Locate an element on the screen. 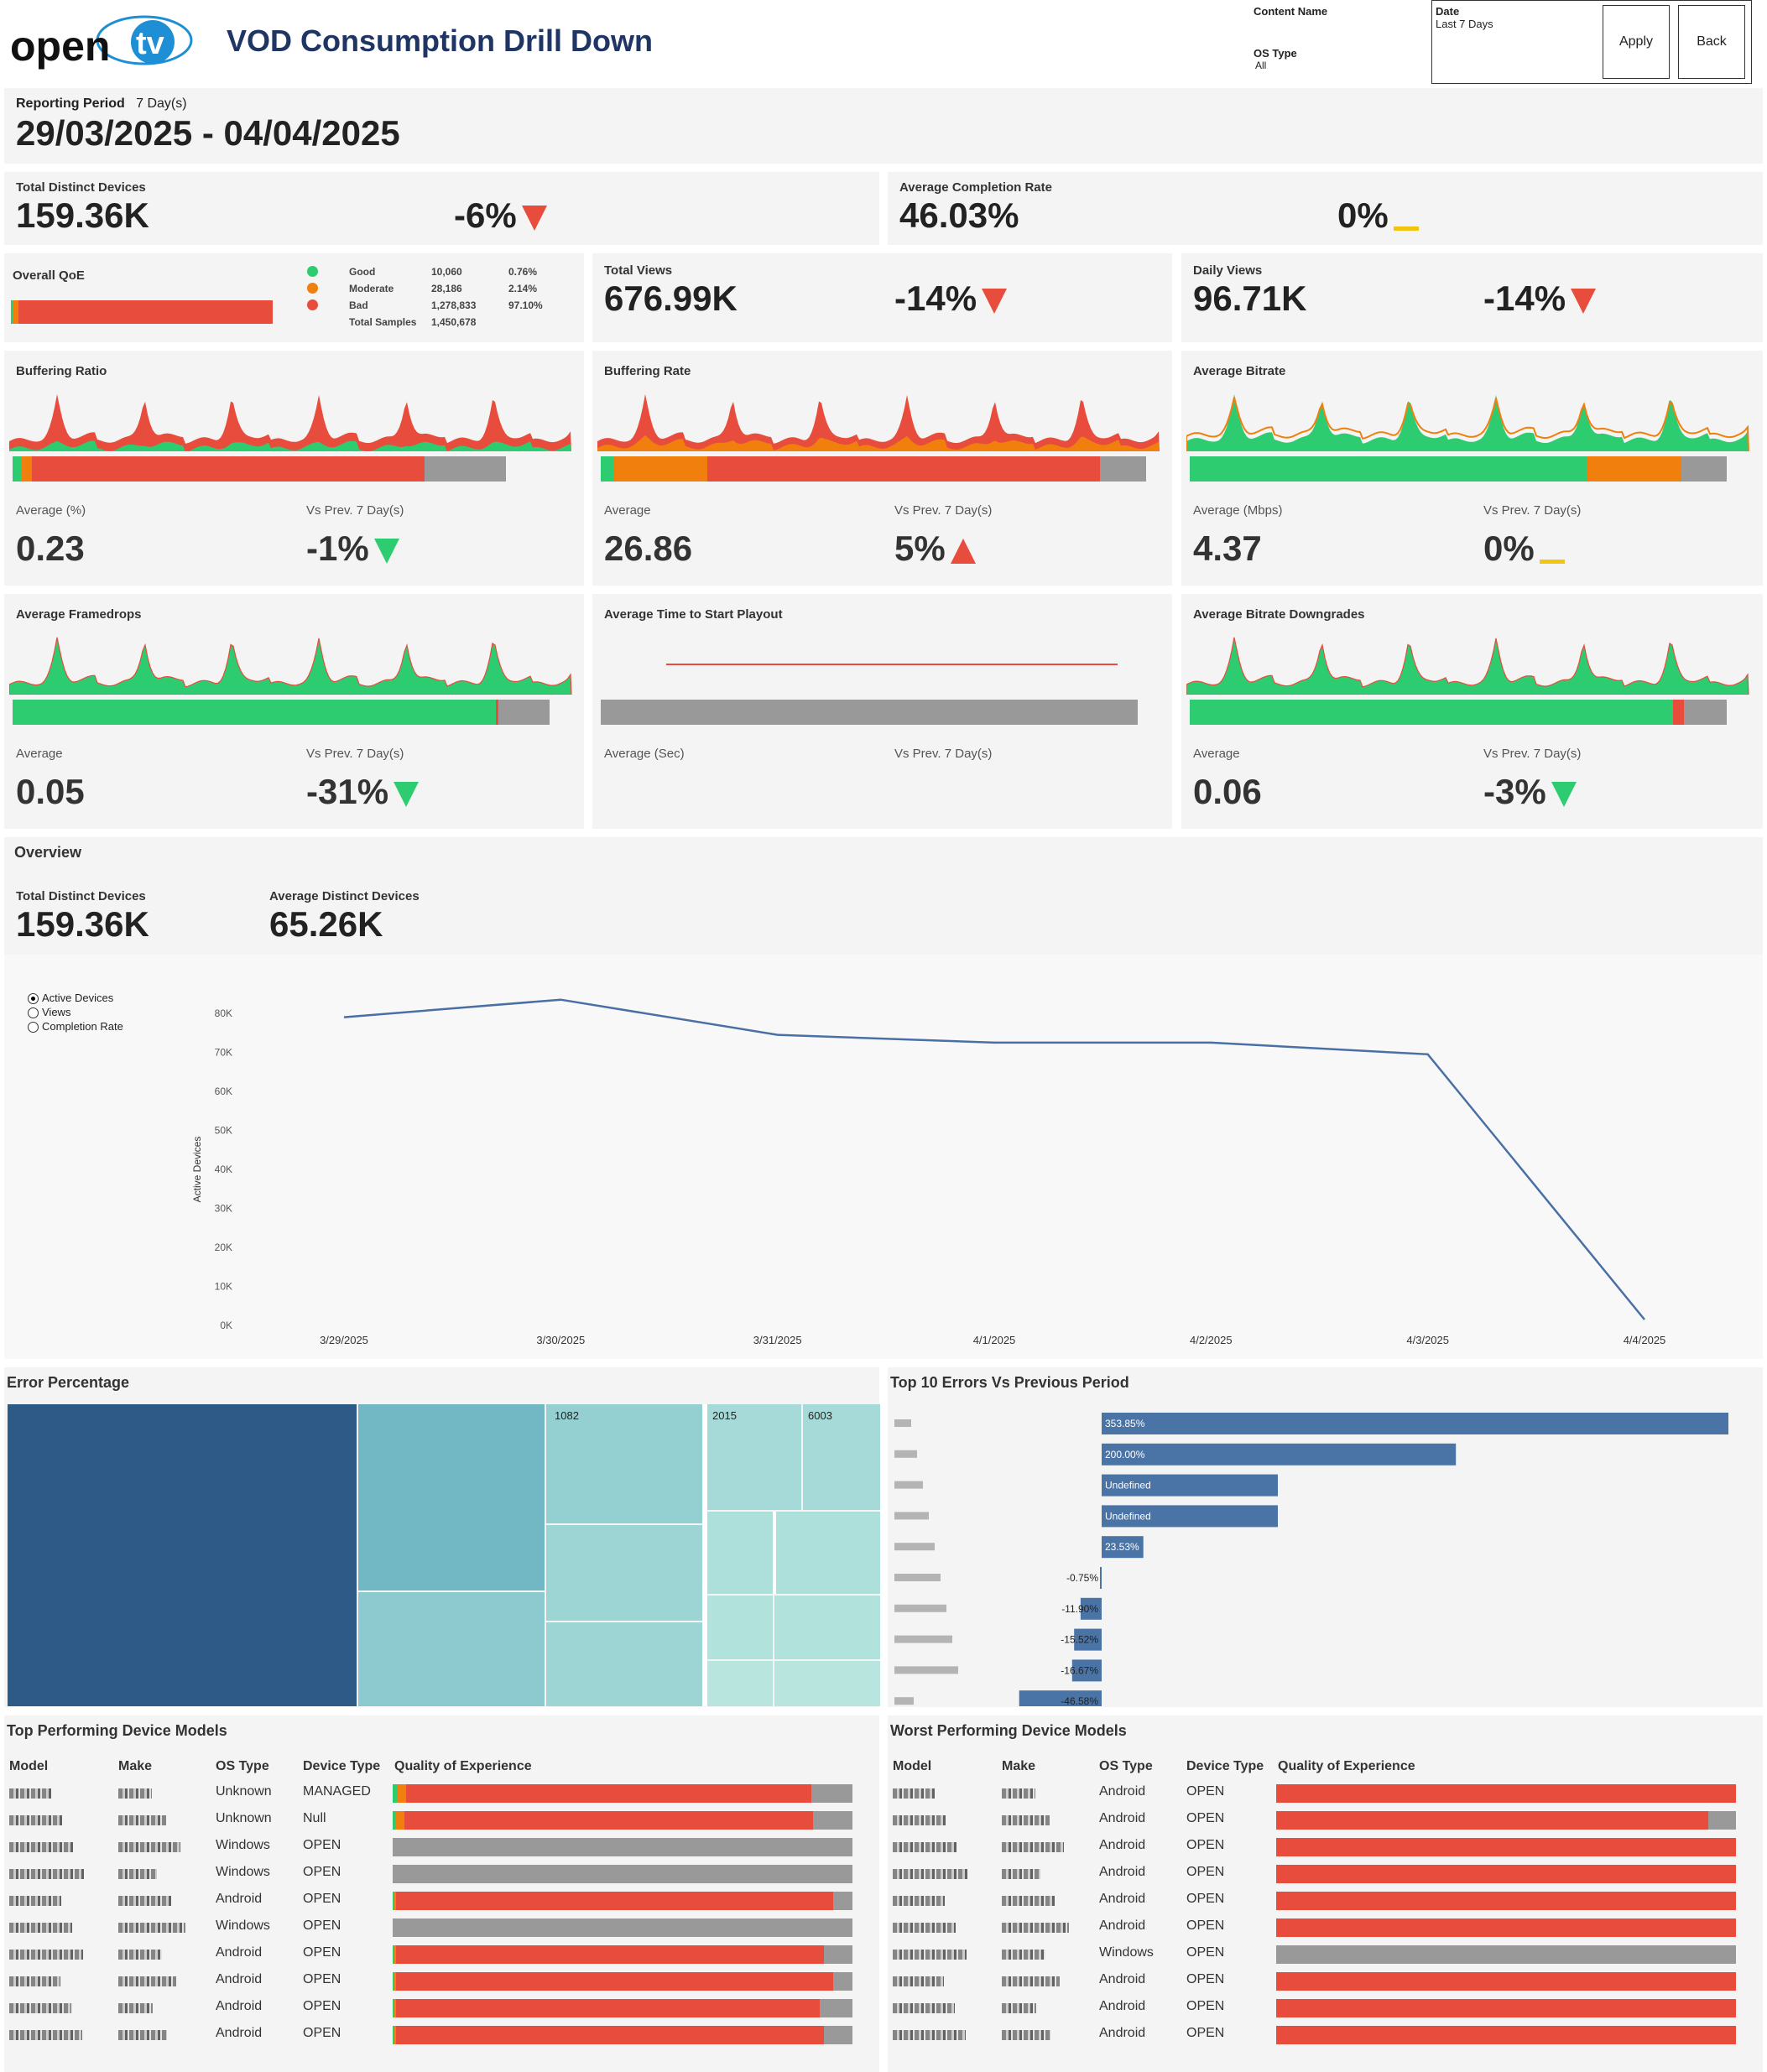  table-row: Unknown Null is located at coordinates (441, 1820).